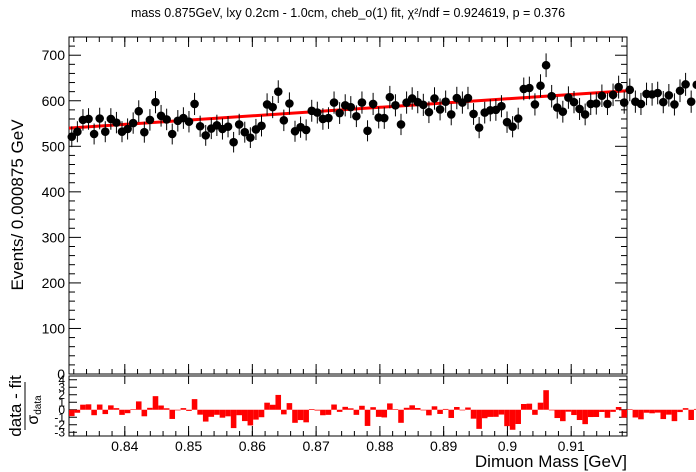 The width and height of the screenshot is (696, 472). I want to click on residual-y-tick-label: -2, so click(59, 425).